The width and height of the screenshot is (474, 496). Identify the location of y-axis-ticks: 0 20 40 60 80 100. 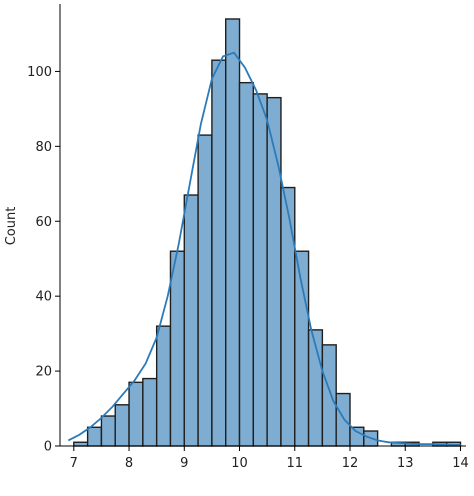
(43, 260).